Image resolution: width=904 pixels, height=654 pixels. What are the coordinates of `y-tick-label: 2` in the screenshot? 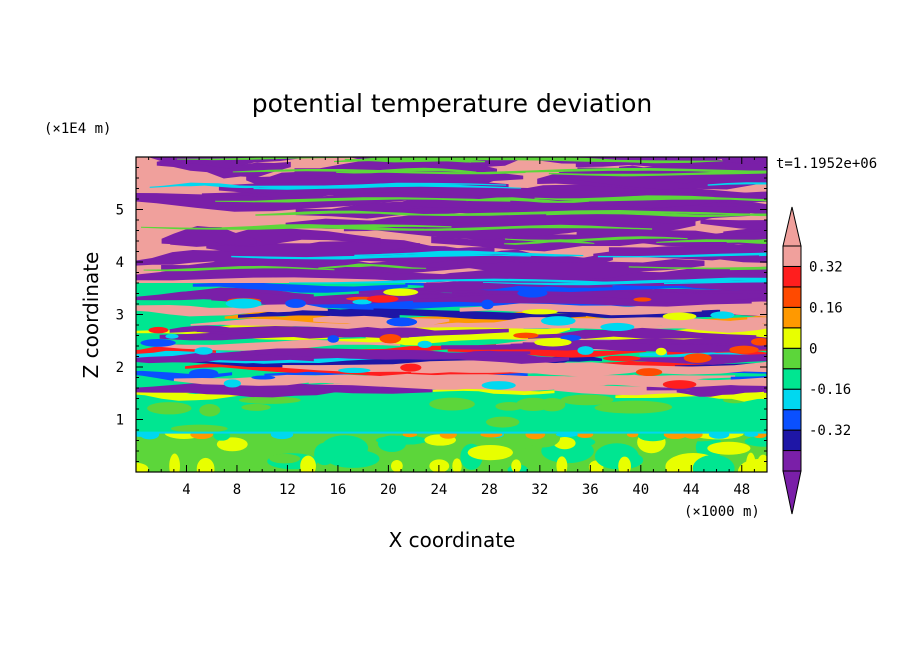 It's located at (120, 368).